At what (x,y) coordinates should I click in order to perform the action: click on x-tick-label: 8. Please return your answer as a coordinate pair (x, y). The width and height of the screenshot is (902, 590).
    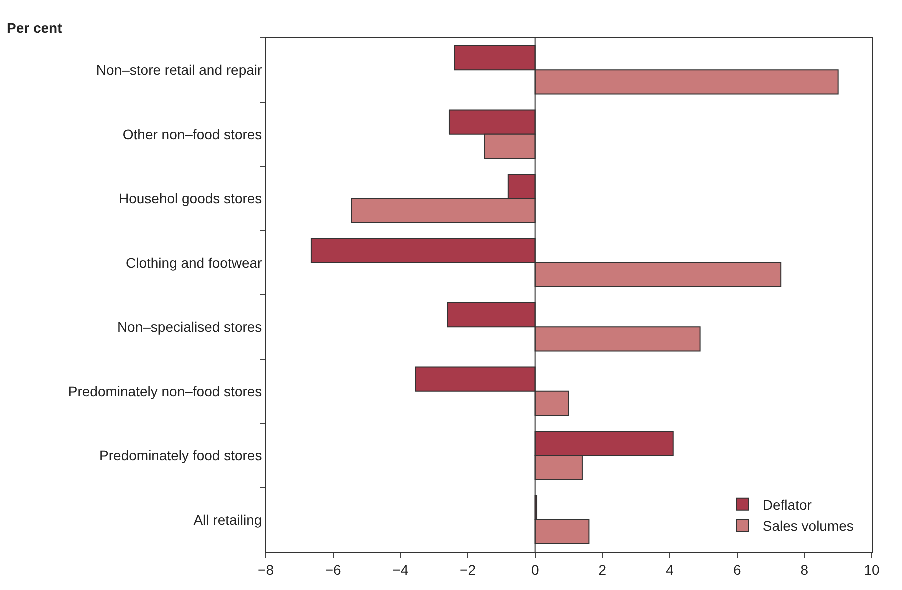
    Looking at the image, I should click on (804, 570).